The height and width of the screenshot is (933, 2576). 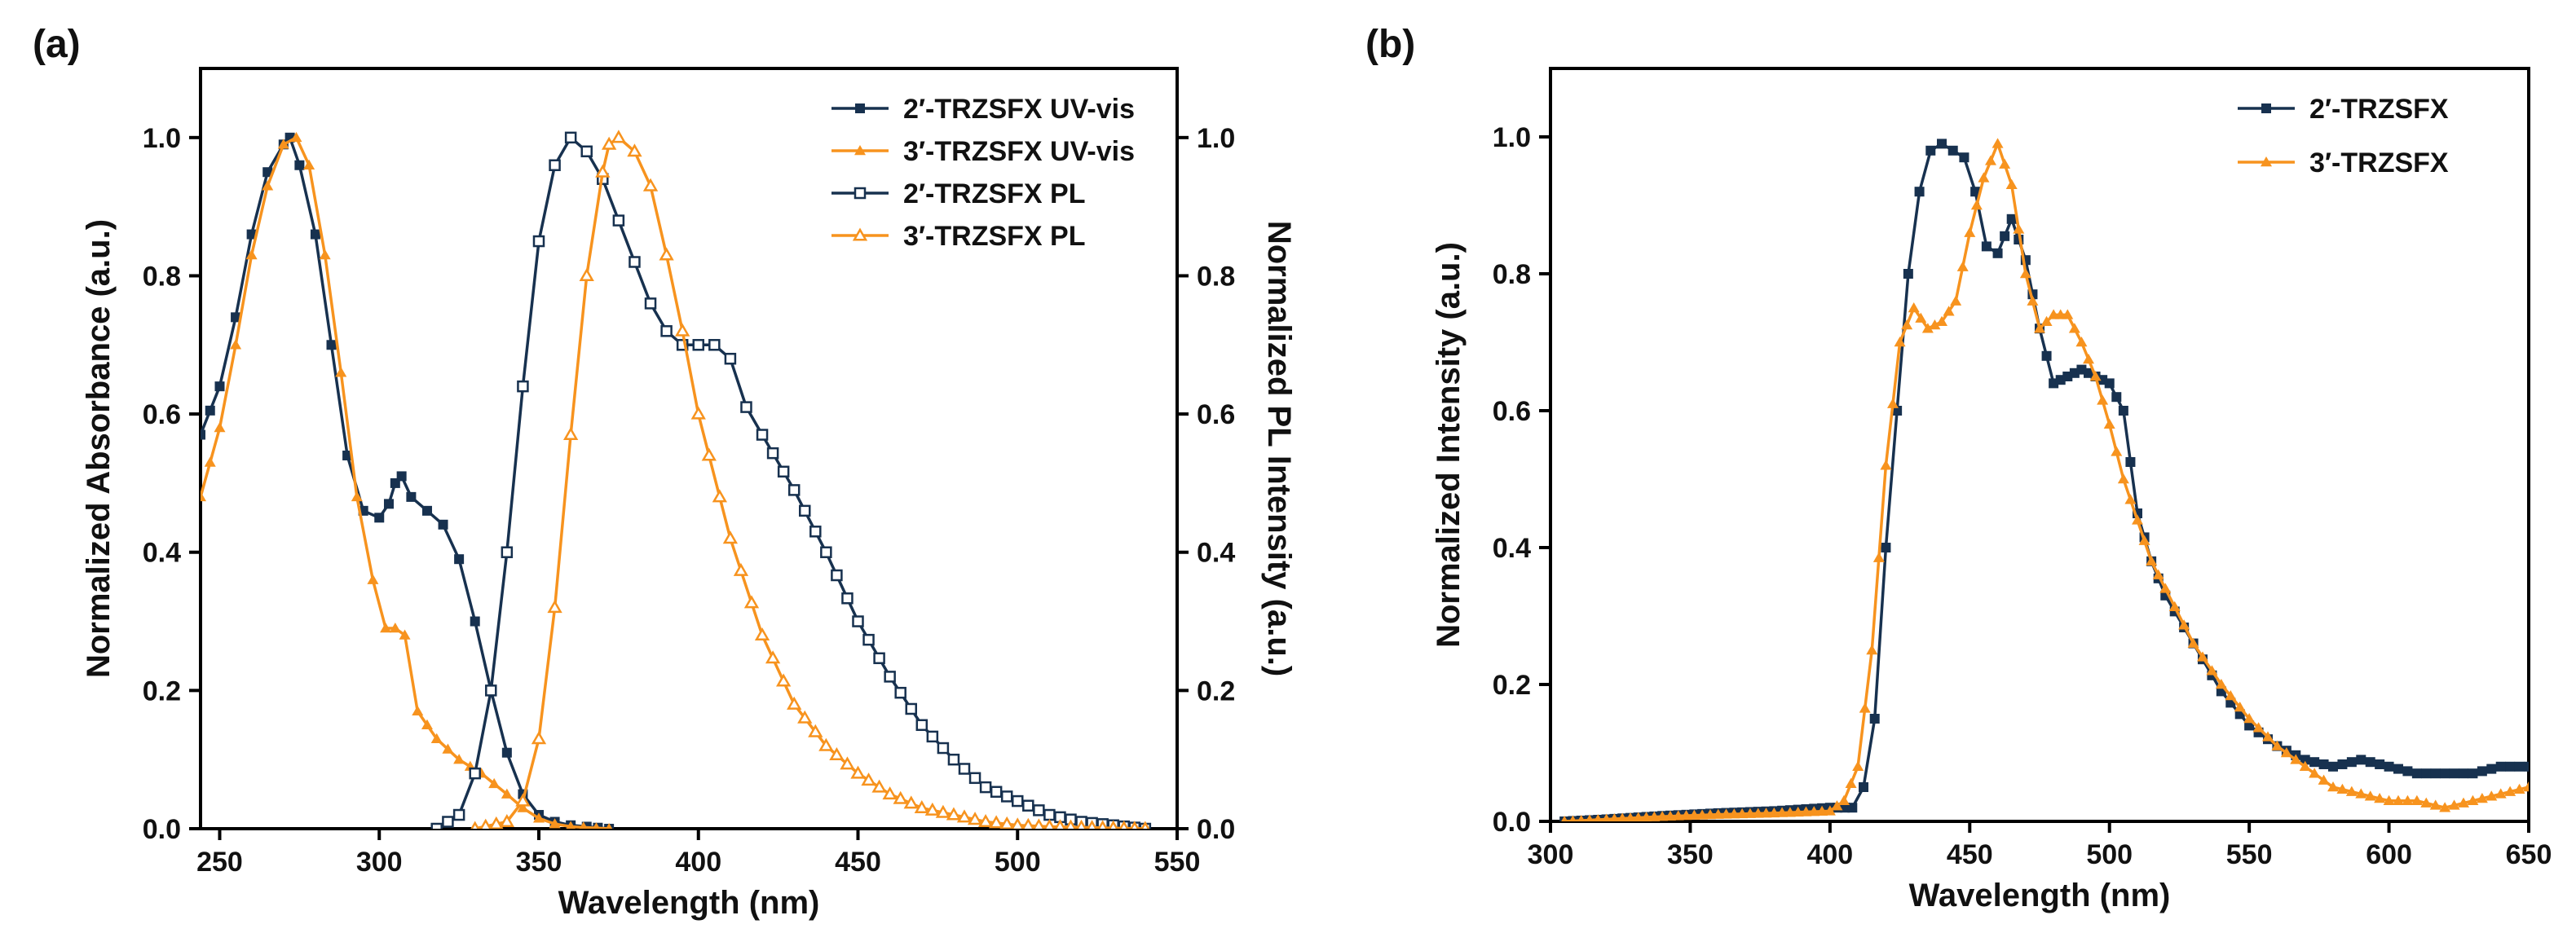 What do you see at coordinates (1216, 415) in the screenshot?
I see `y2-tick-label: 0.6` at bounding box center [1216, 415].